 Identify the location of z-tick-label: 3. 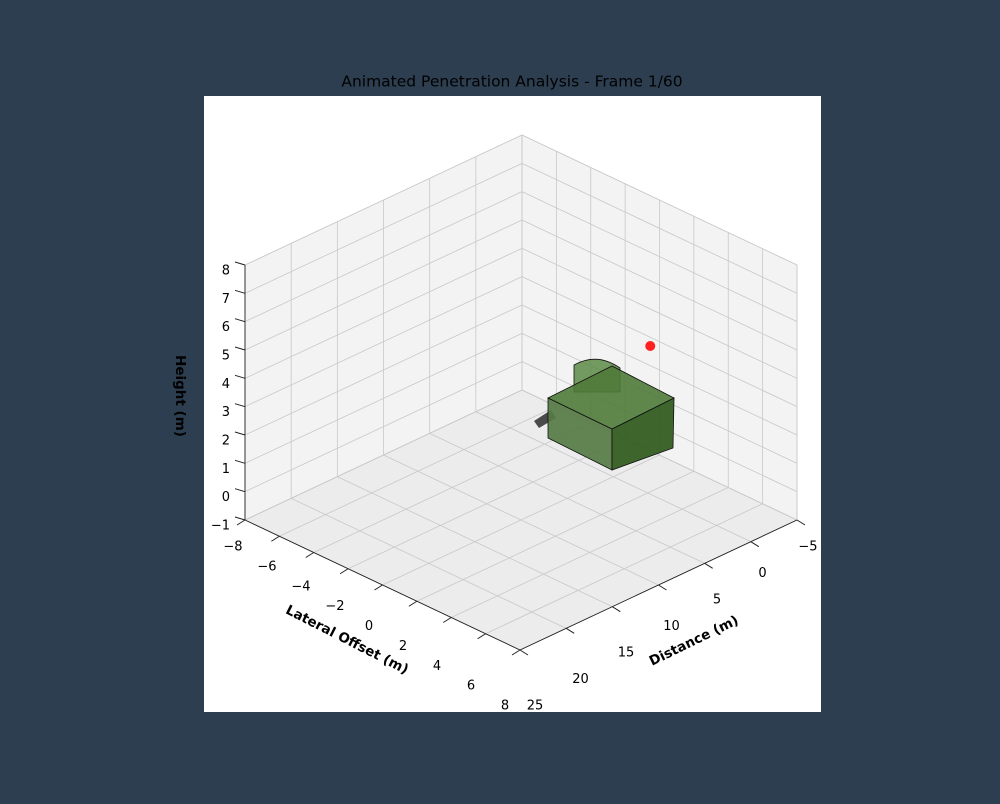
(226, 412).